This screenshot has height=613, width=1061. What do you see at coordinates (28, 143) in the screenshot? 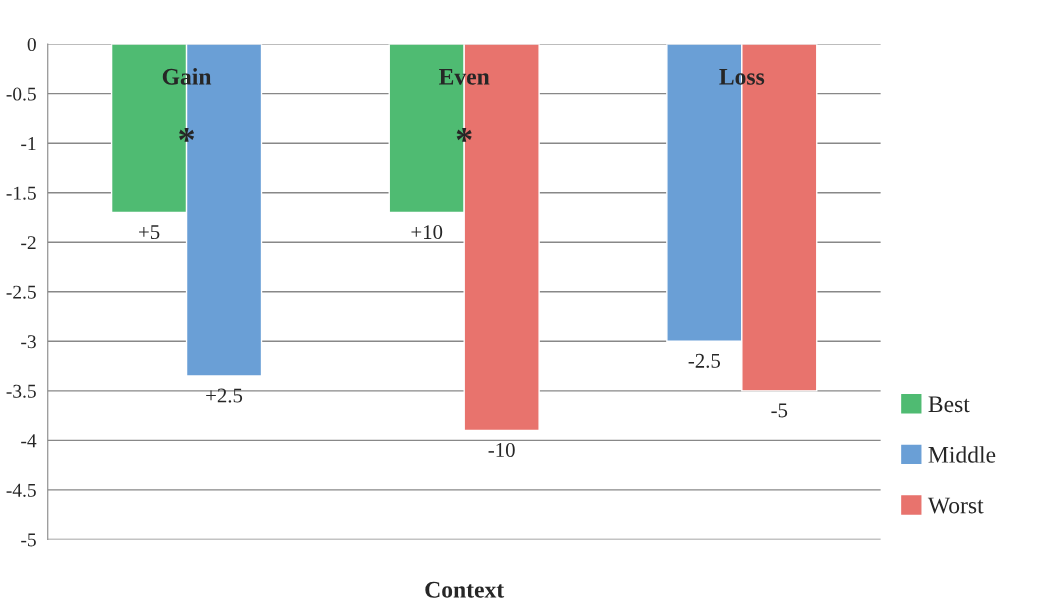
I see `y-tick-label: -1` at bounding box center [28, 143].